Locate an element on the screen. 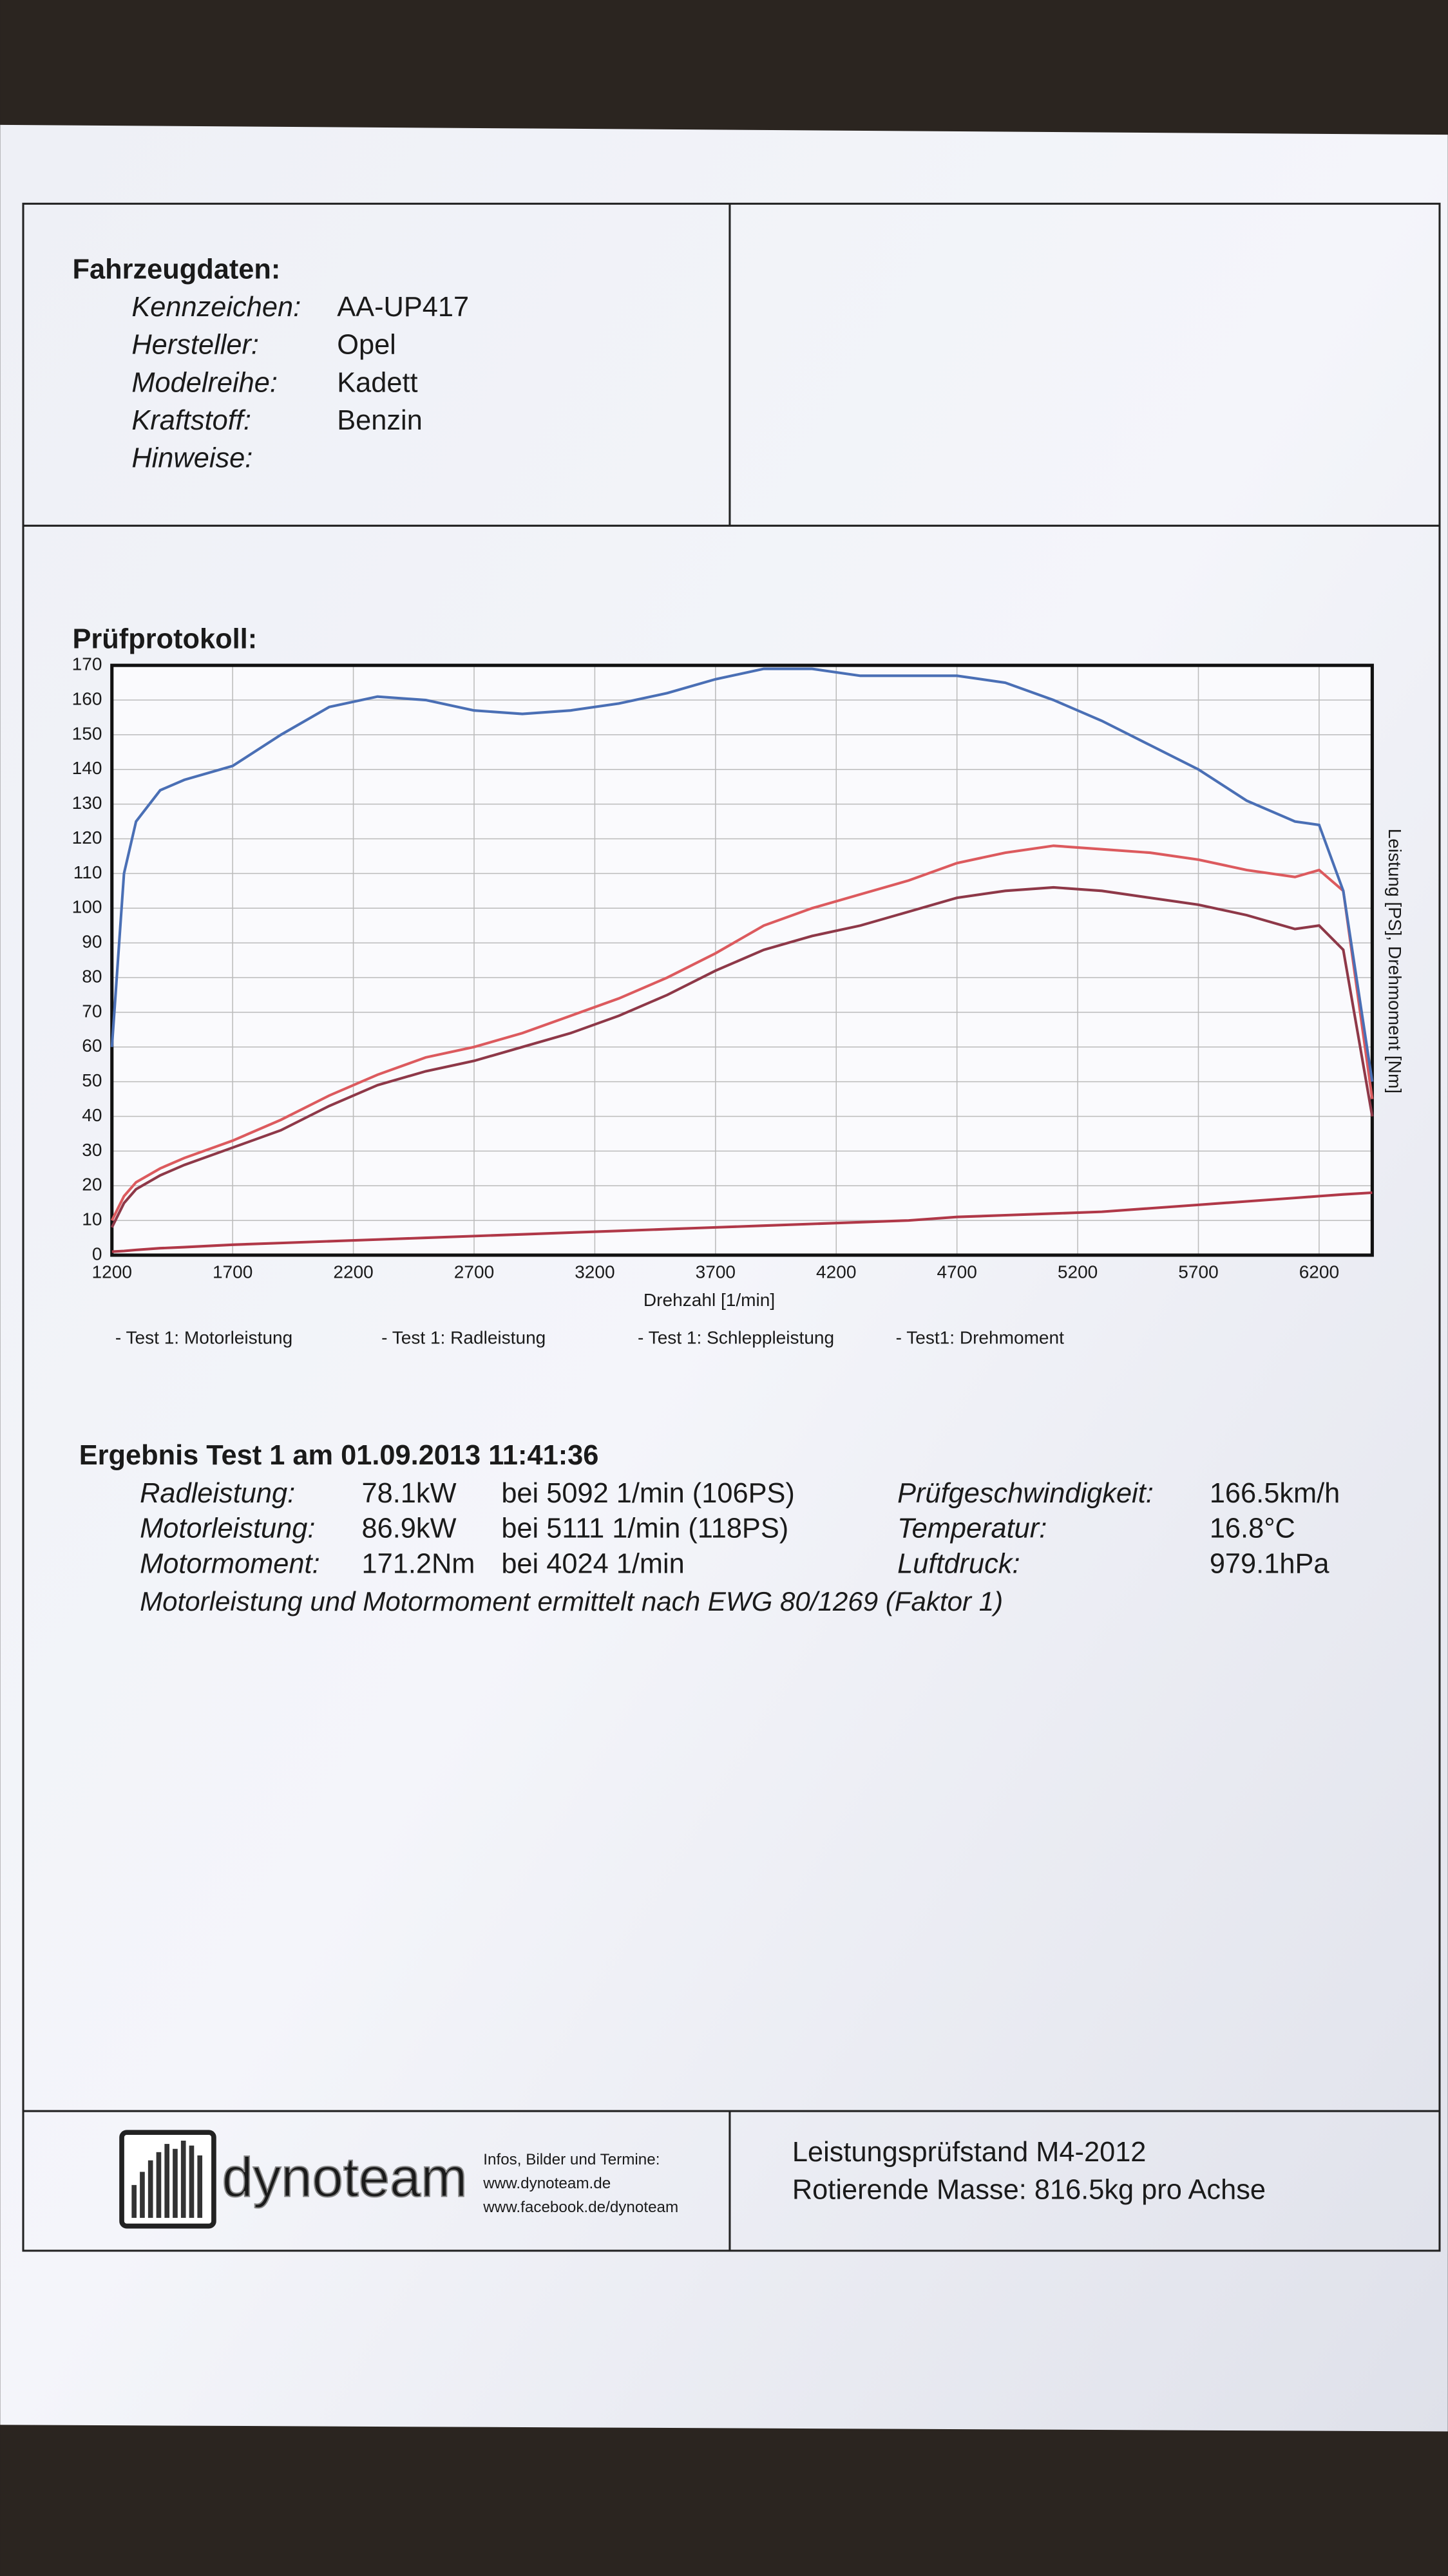 The height and width of the screenshot is (2576, 1448). x-tick-label: 2700 is located at coordinates (474, 1272).